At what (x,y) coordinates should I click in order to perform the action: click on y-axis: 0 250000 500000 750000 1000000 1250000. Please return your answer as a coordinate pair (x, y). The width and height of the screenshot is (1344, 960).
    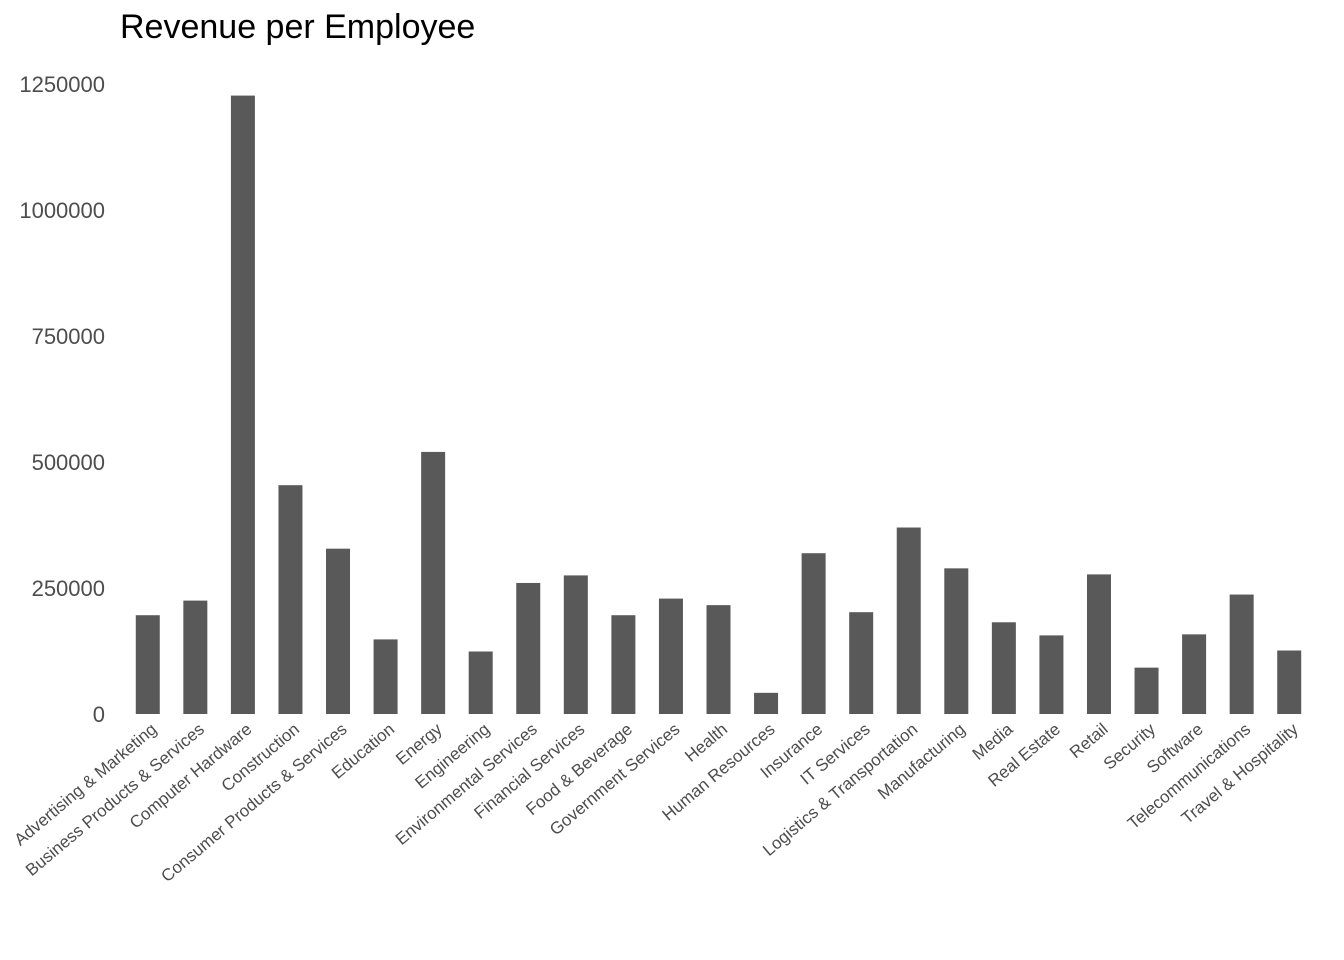
    Looking at the image, I should click on (62, 399).